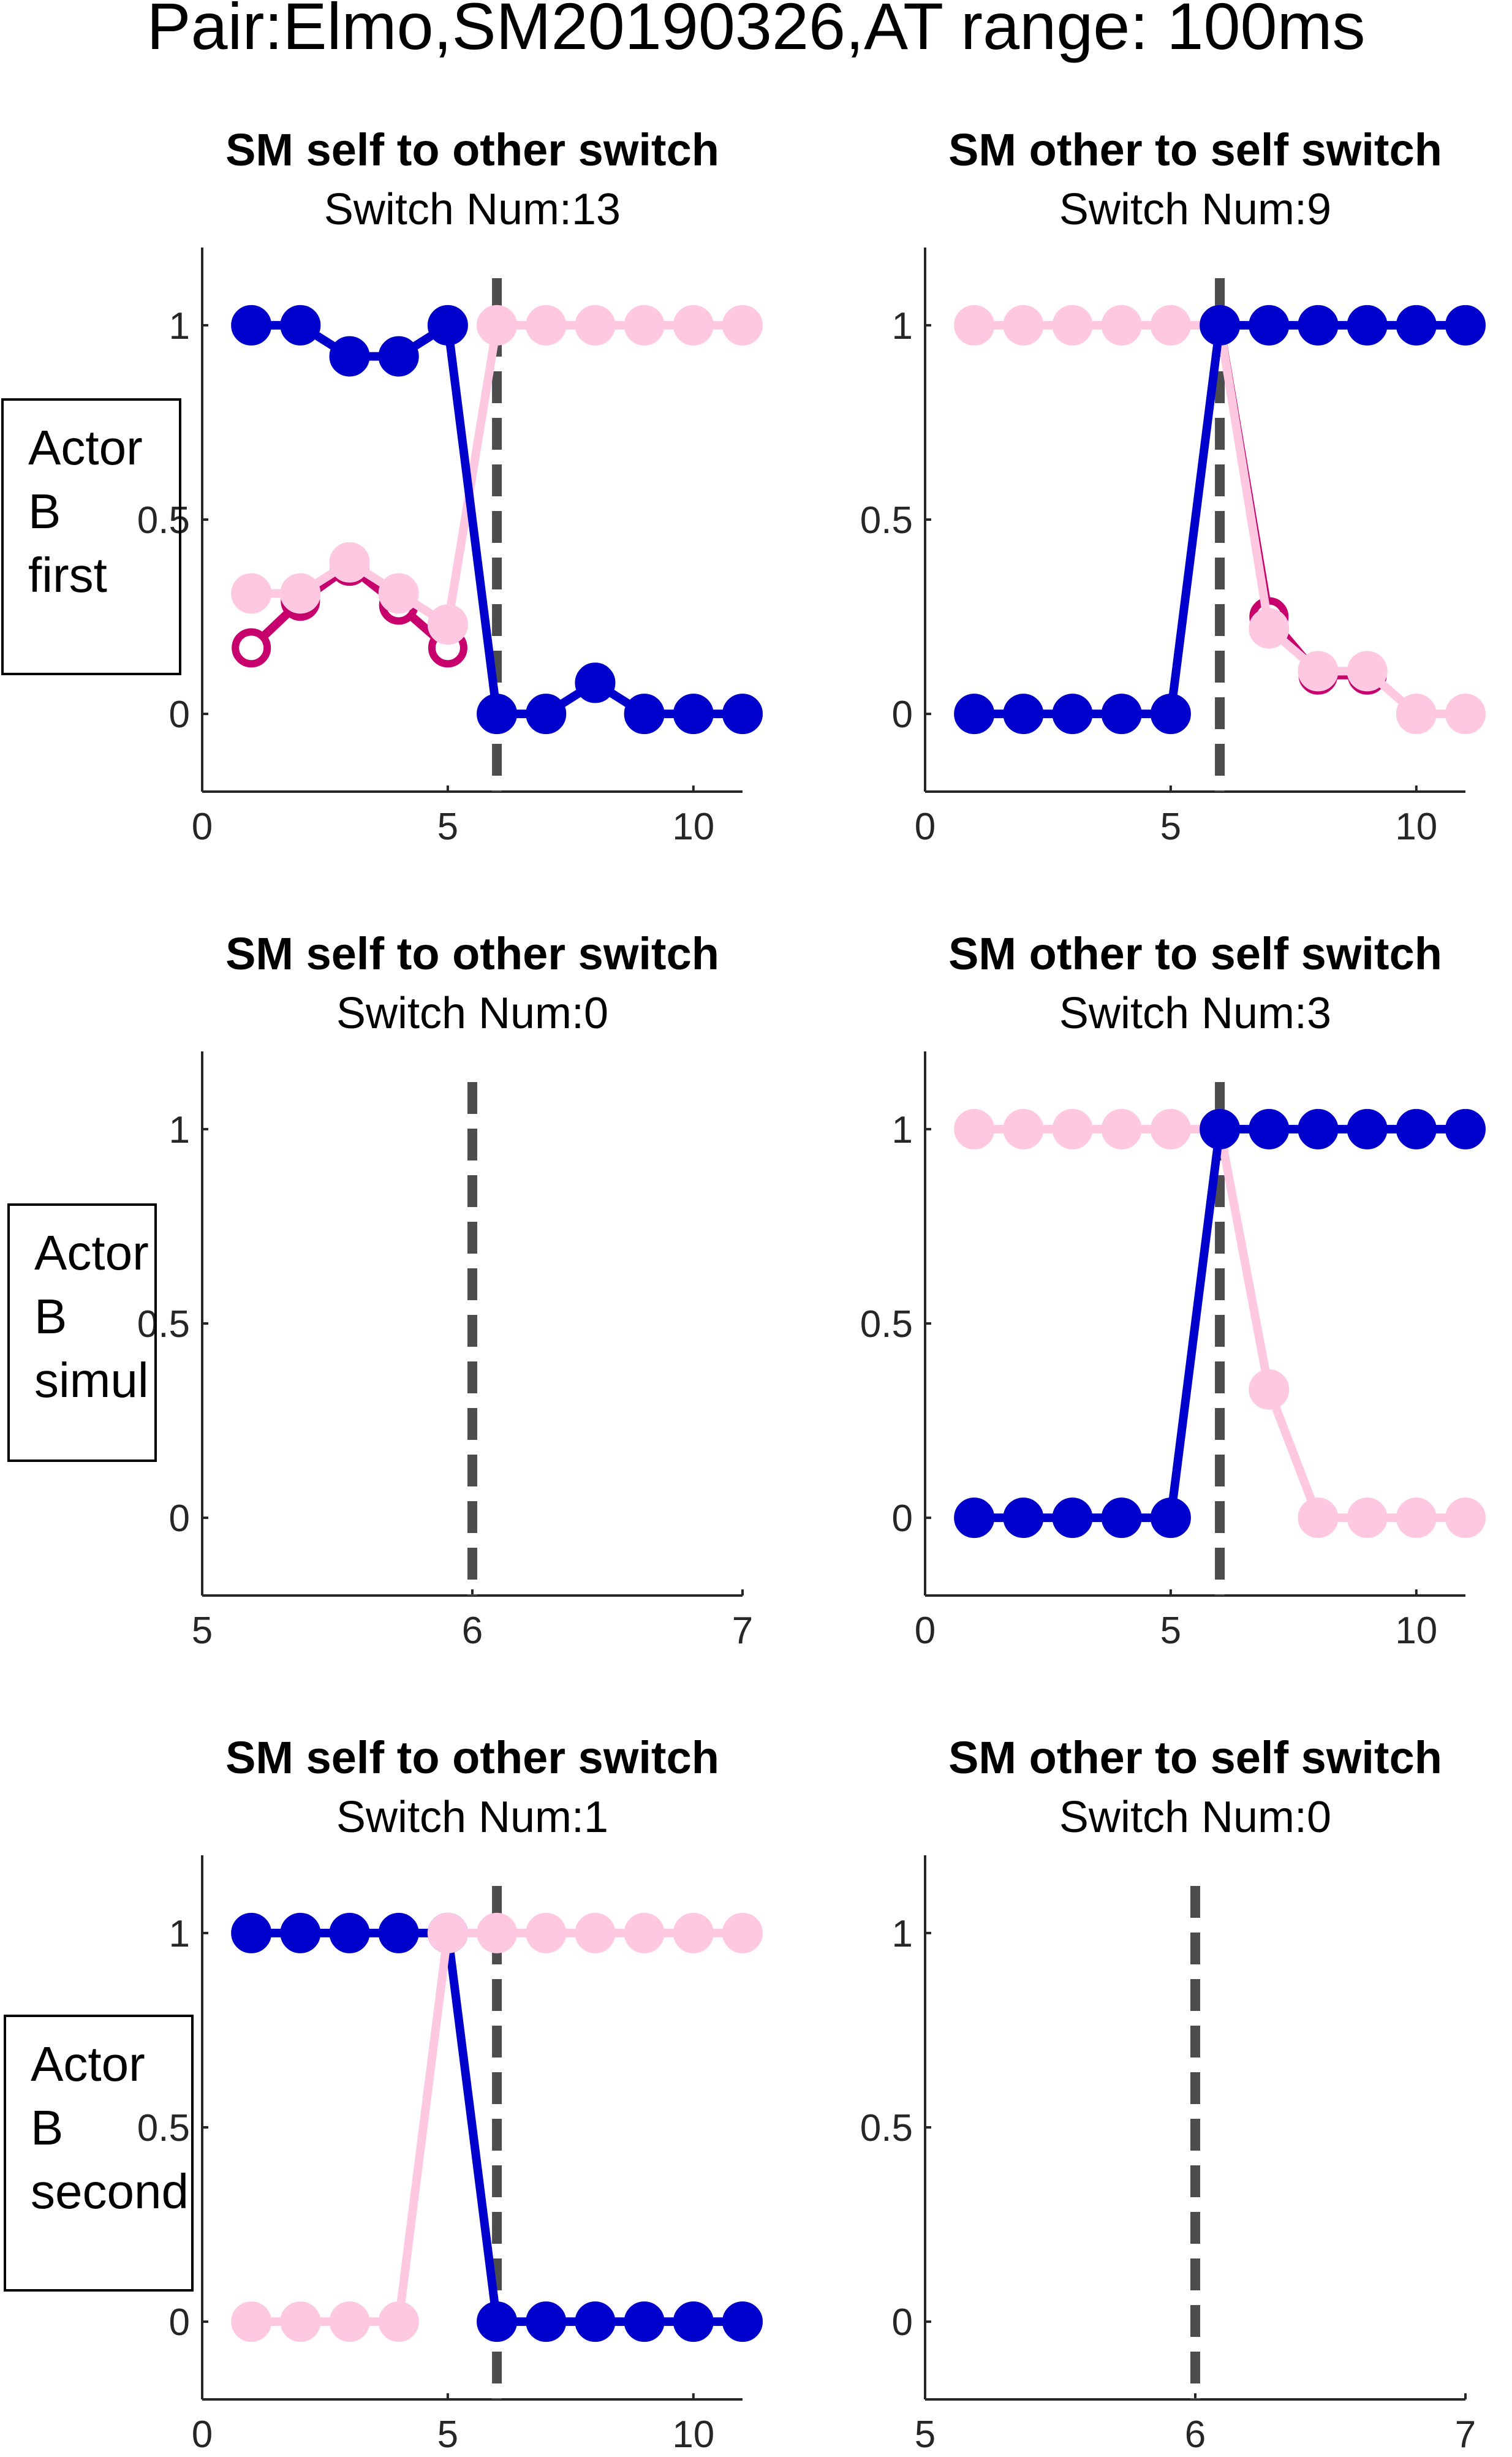 Image resolution: width=1512 pixels, height=2457 pixels. I want to click on x-tick-label: 6, so click(473, 1631).